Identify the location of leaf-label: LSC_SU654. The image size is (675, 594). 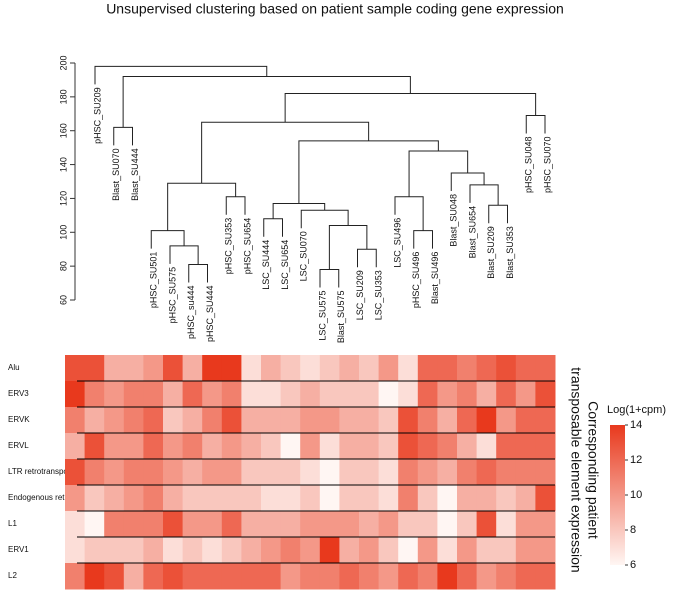
(285, 265).